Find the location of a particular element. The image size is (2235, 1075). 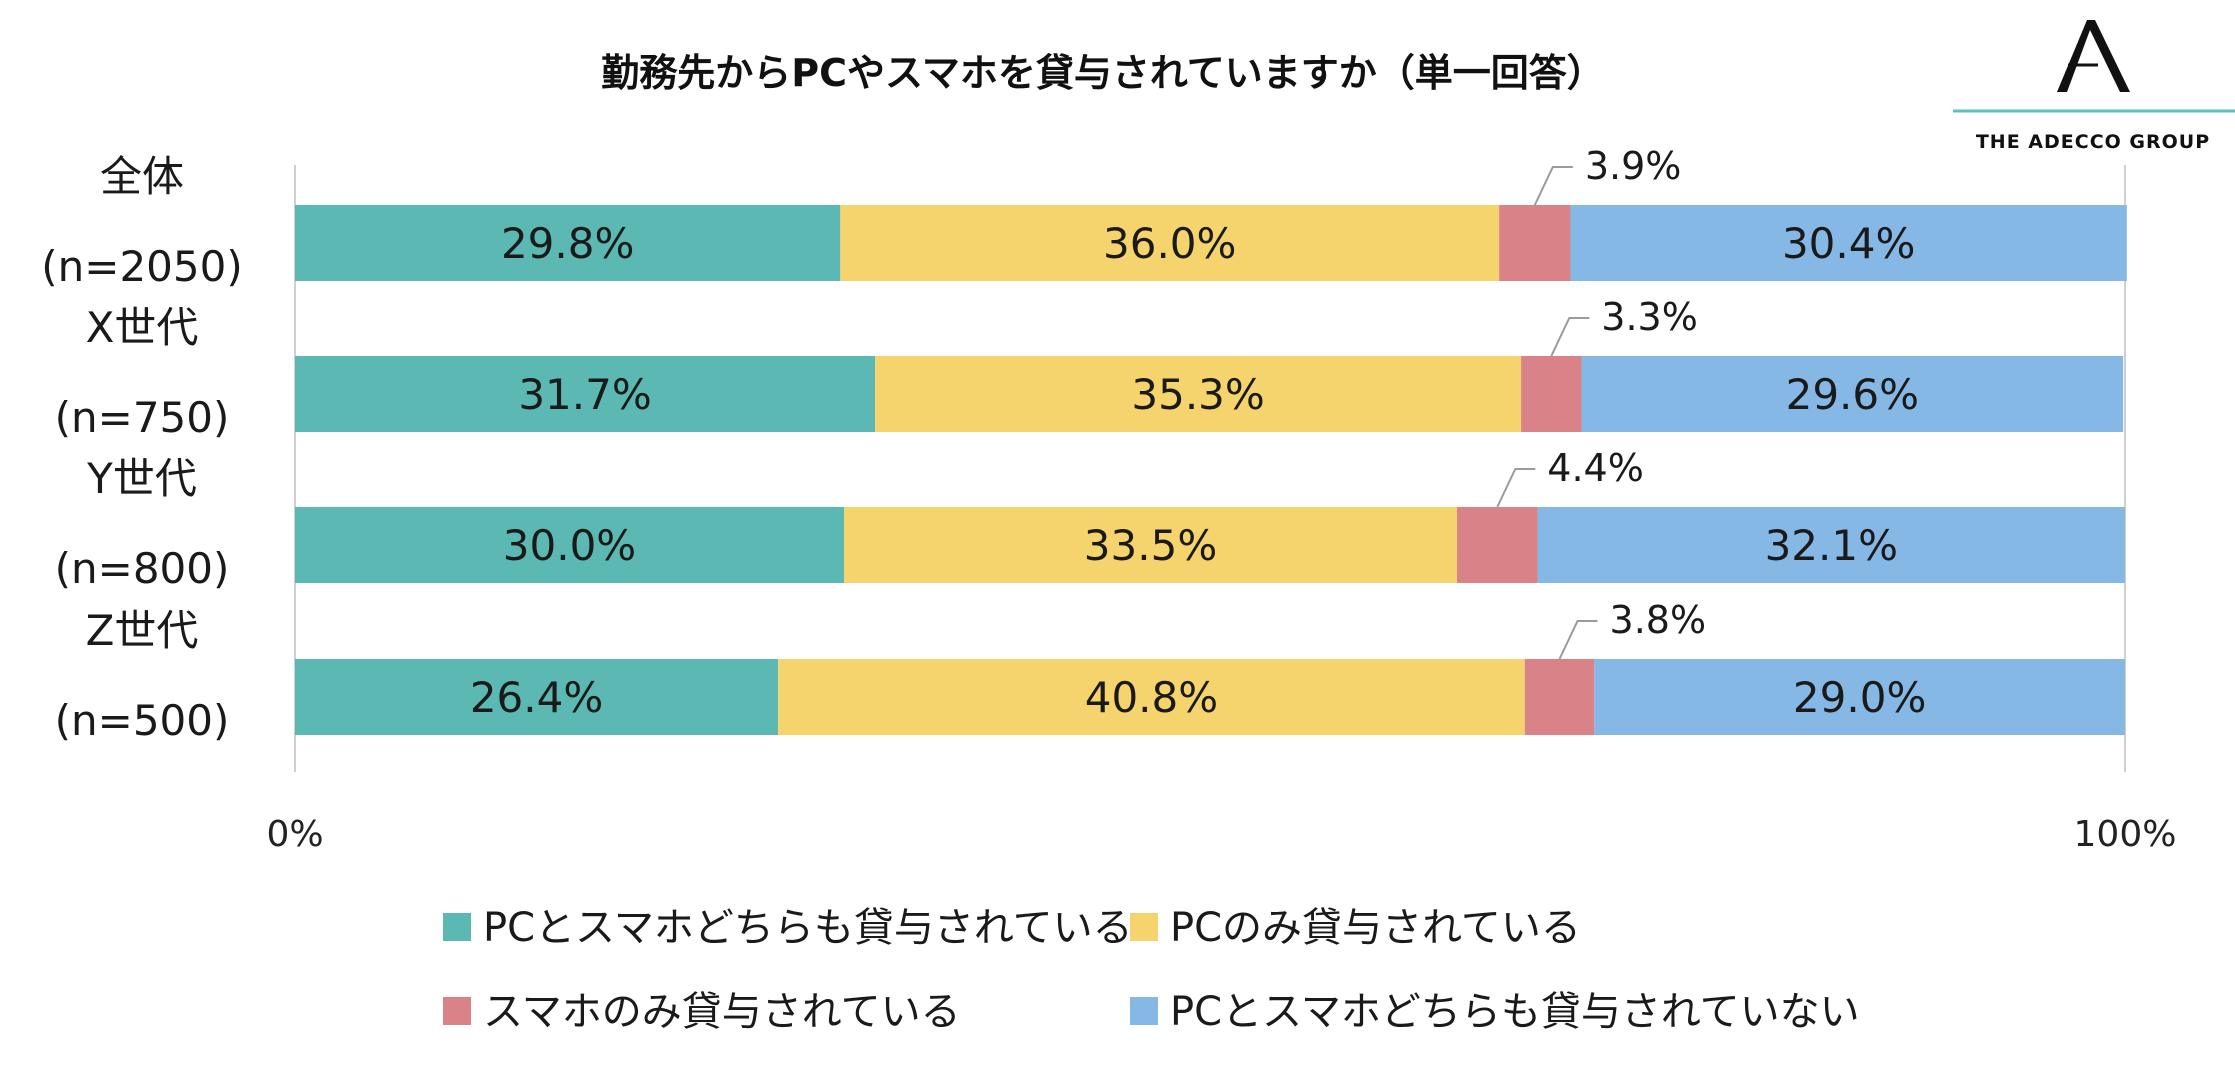

legend-label: スマホのみ貸与されている is located at coordinates (722, 1012).